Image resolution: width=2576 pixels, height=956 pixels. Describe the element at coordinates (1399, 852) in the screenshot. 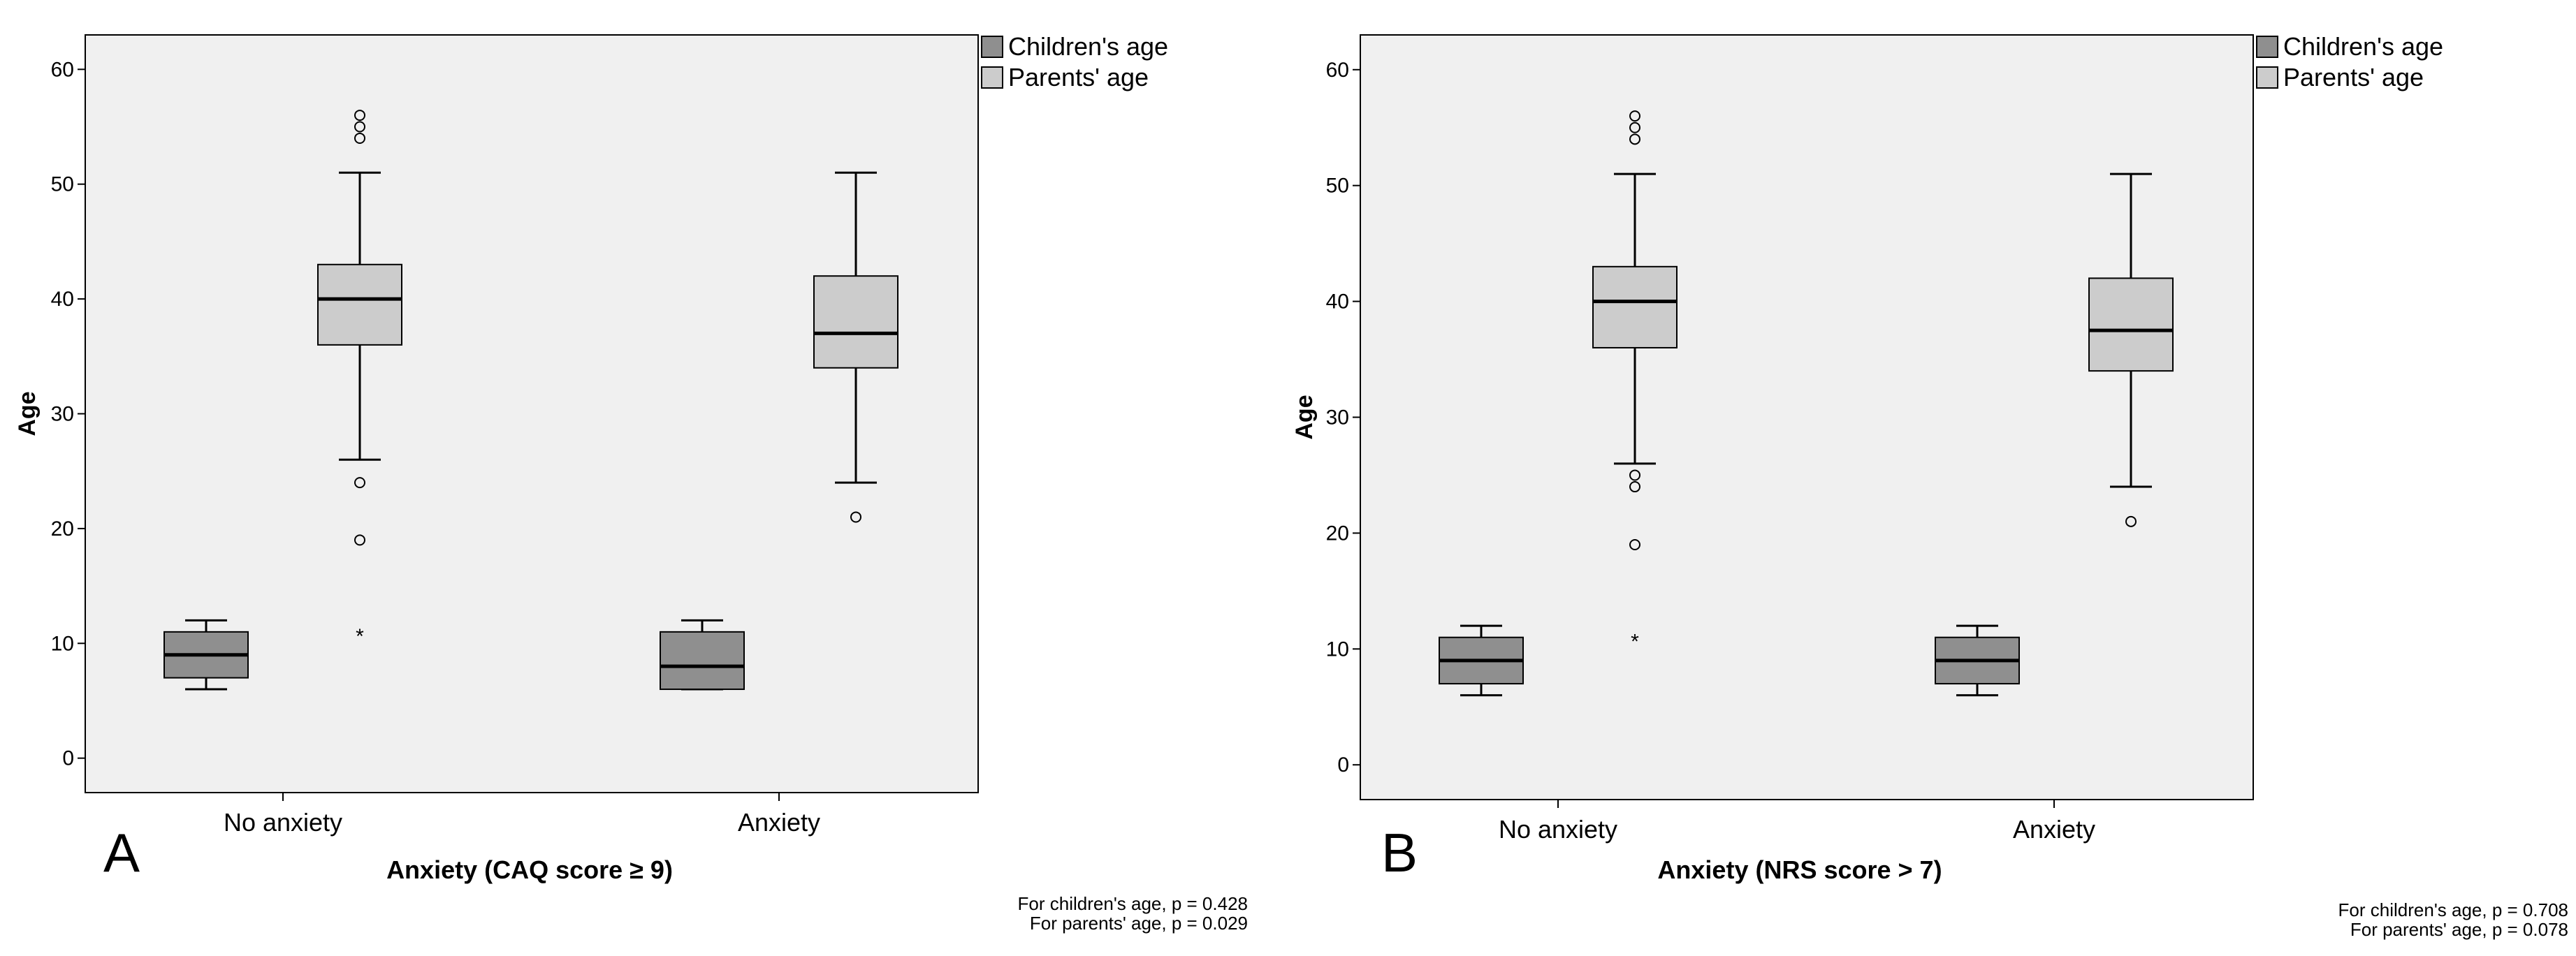

I see `panel-label: B` at that location.